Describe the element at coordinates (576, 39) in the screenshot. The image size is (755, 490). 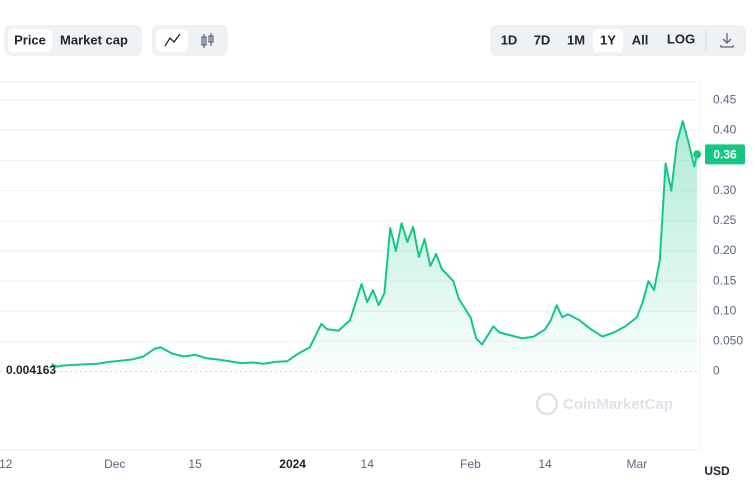
I see `range-button: 1M` at that location.